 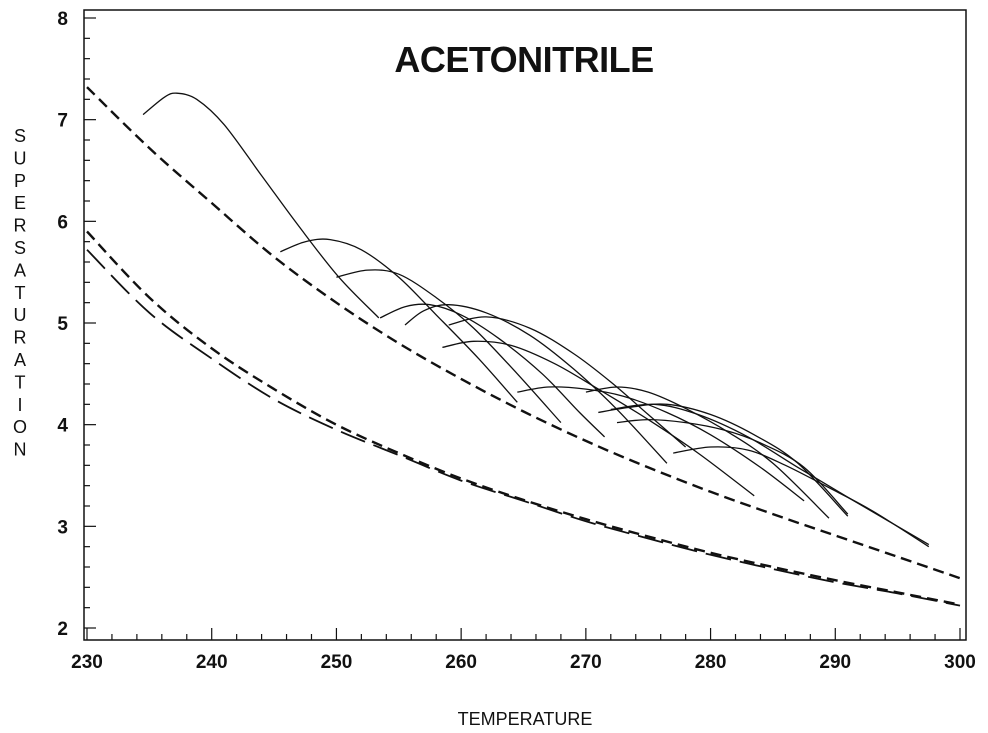 I want to click on y-axis-label-letter: E, so click(x=20, y=203).